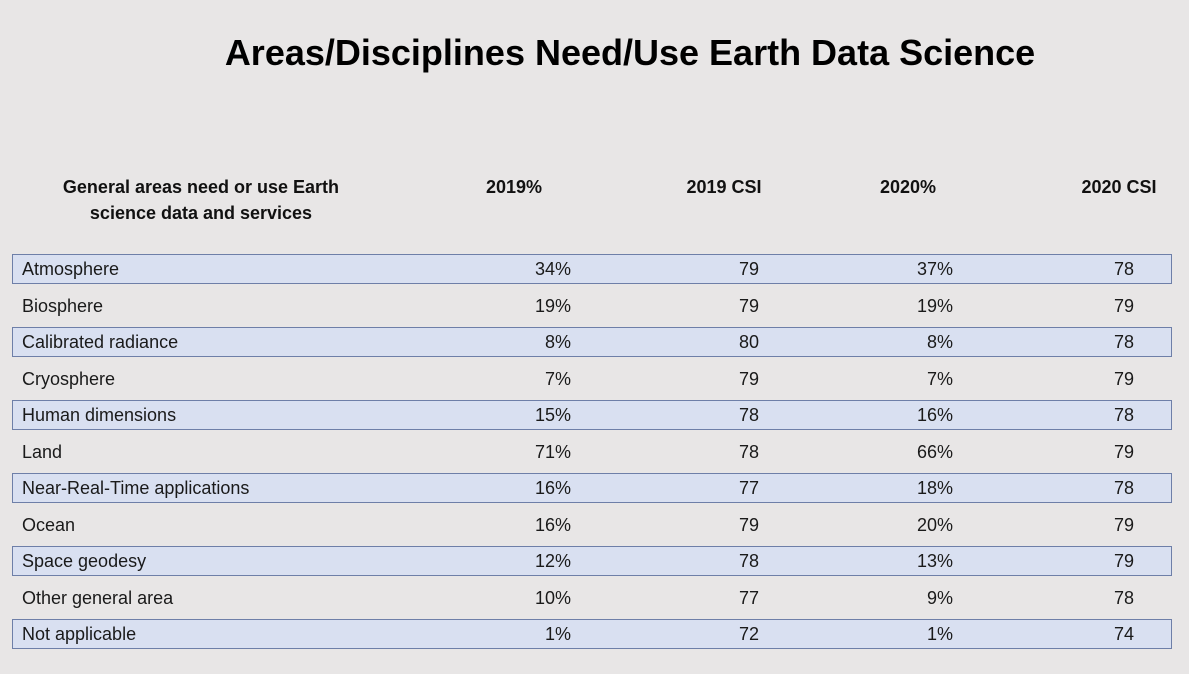  I want to click on cell-2020-pct: 66%, so click(934, 451).